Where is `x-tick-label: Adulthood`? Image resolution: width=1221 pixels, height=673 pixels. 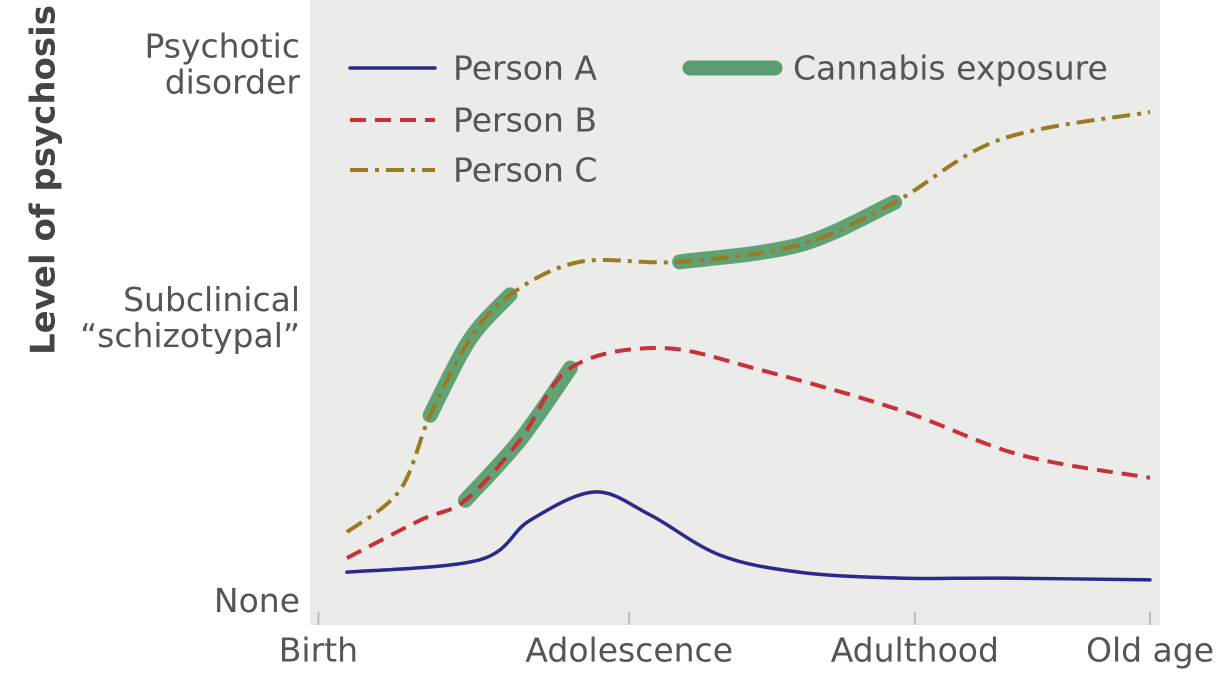
x-tick-label: Adulthood is located at coordinates (915, 650).